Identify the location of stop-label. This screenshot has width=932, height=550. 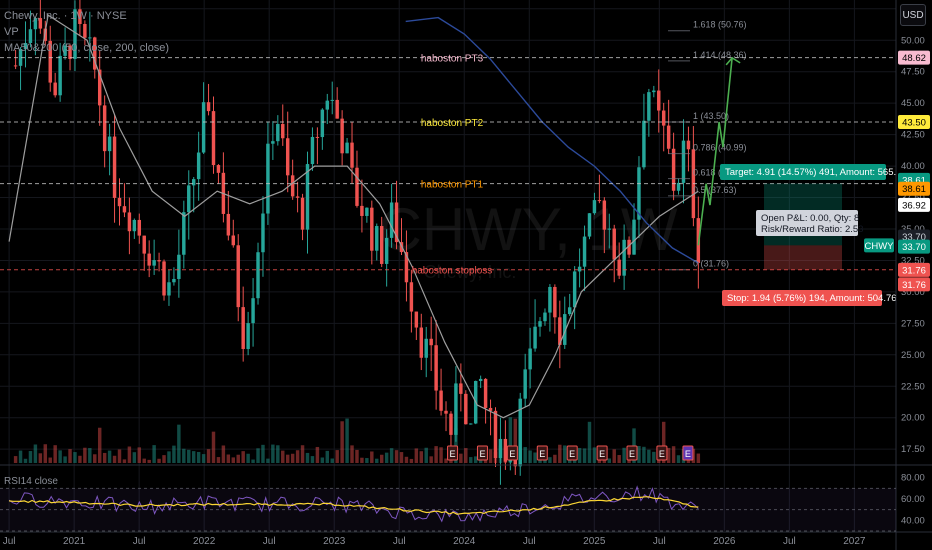
(802, 298).